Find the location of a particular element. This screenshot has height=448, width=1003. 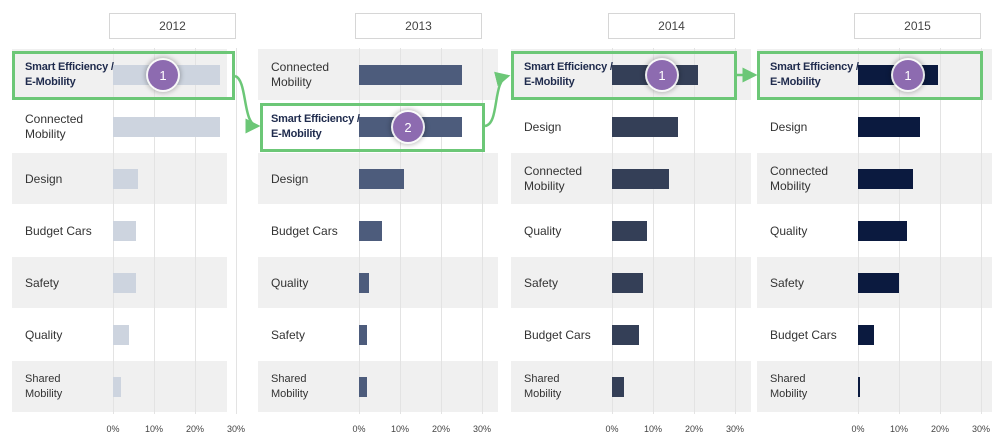

year-header: 2014 is located at coordinates (671, 26).